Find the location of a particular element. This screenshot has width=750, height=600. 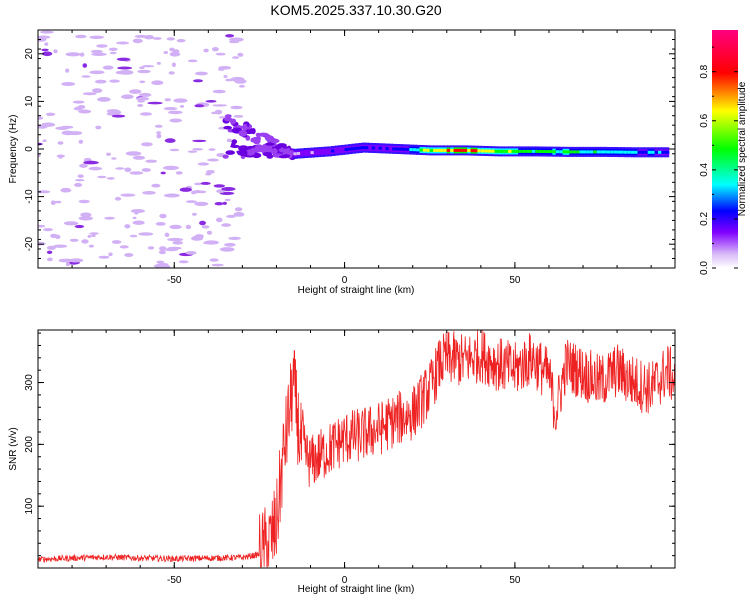

figure-title: KOM5.2025.337.10.30.G20 is located at coordinates (355, 10).